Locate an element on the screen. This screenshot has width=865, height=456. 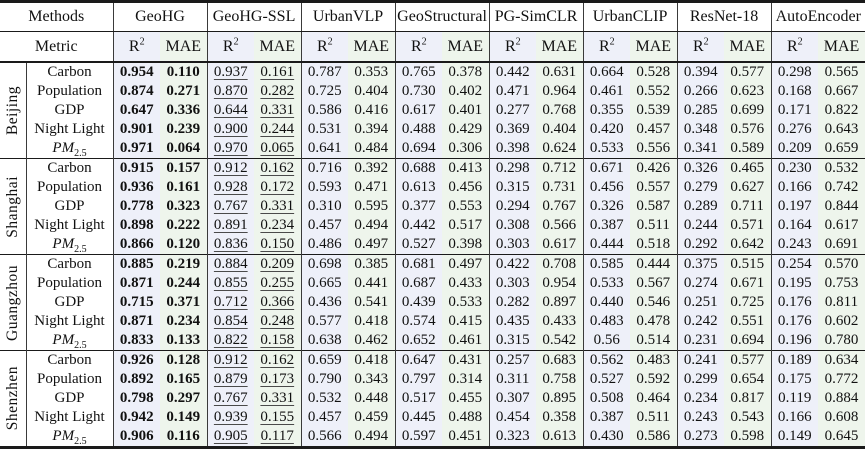
value-cell: 0.418 is located at coordinates (372, 321).